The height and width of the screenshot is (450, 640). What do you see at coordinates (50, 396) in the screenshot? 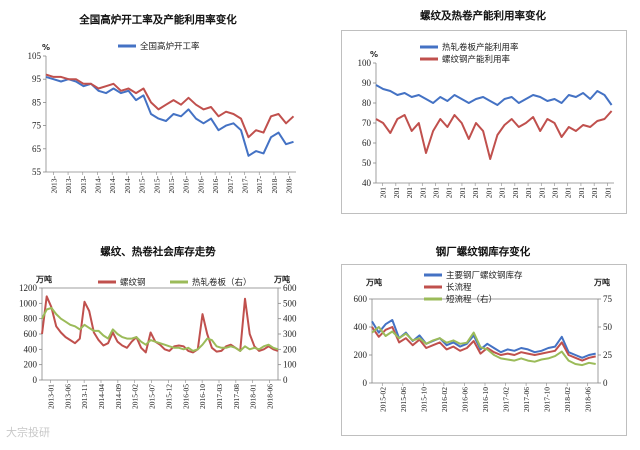
I see `x-tick-label: 2013-01` at bounding box center [50, 396].